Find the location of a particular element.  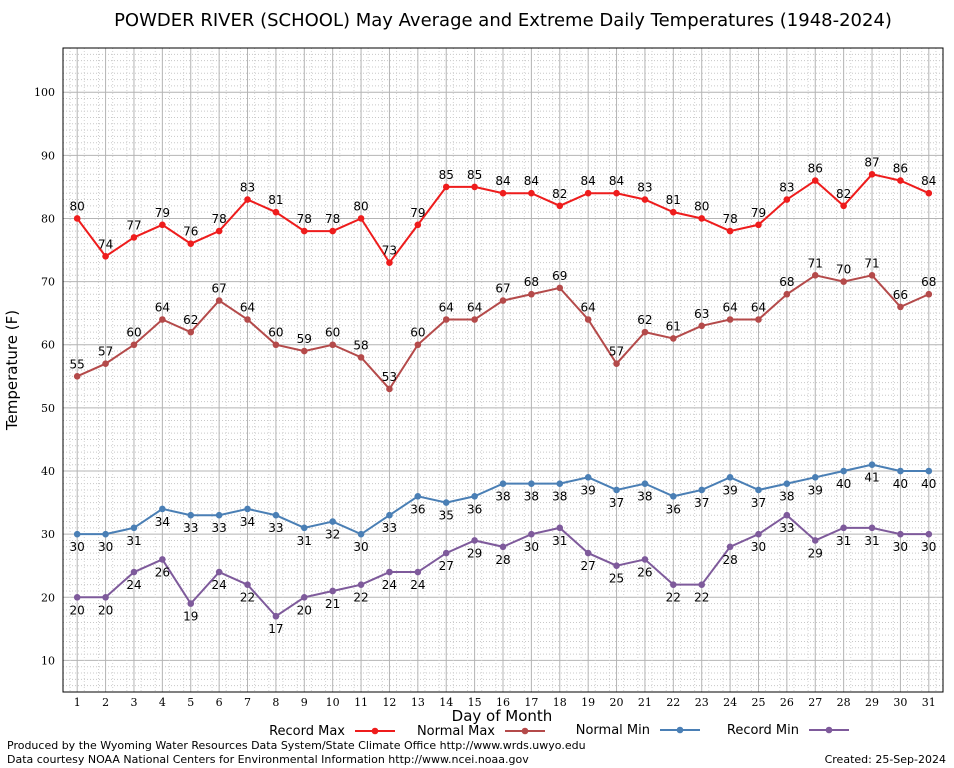

record-max-data-label: 83 is located at coordinates (644, 188).